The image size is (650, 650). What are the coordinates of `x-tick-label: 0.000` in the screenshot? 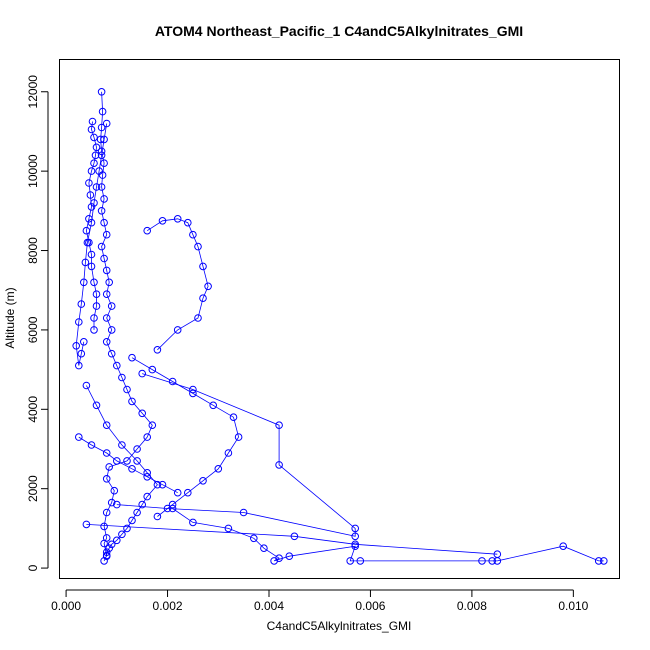 It's located at (66, 606).